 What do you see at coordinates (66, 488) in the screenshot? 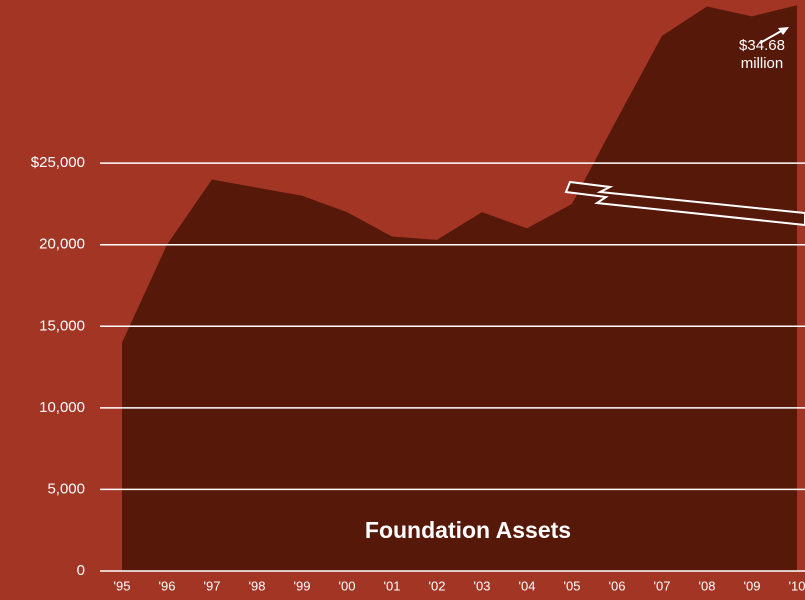
I see `y-tick-label: 5,000` at bounding box center [66, 488].